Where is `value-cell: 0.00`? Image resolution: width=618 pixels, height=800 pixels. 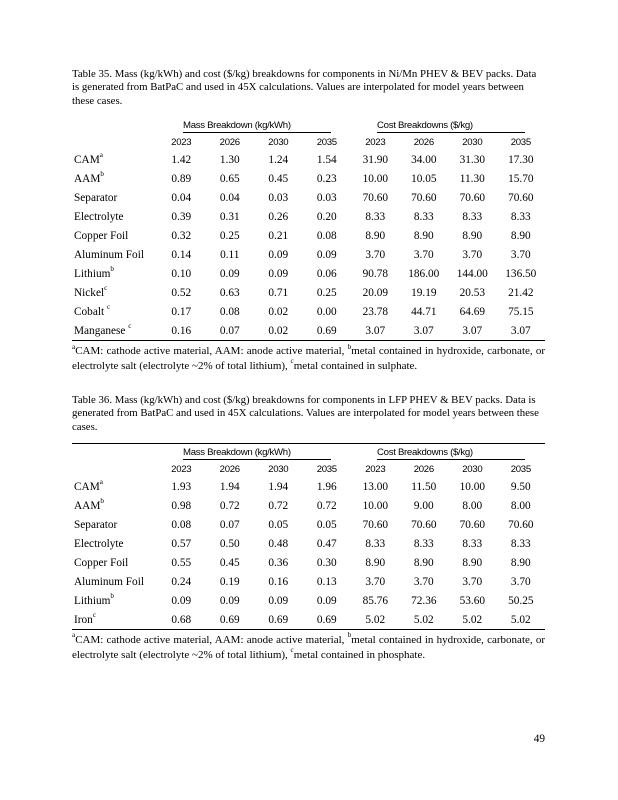 value-cell: 0.00 is located at coordinates (326, 311).